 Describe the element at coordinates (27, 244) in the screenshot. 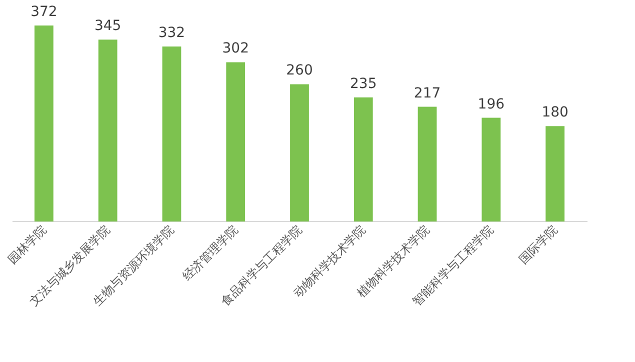

I see `x-tick-label: 园林学院` at that location.